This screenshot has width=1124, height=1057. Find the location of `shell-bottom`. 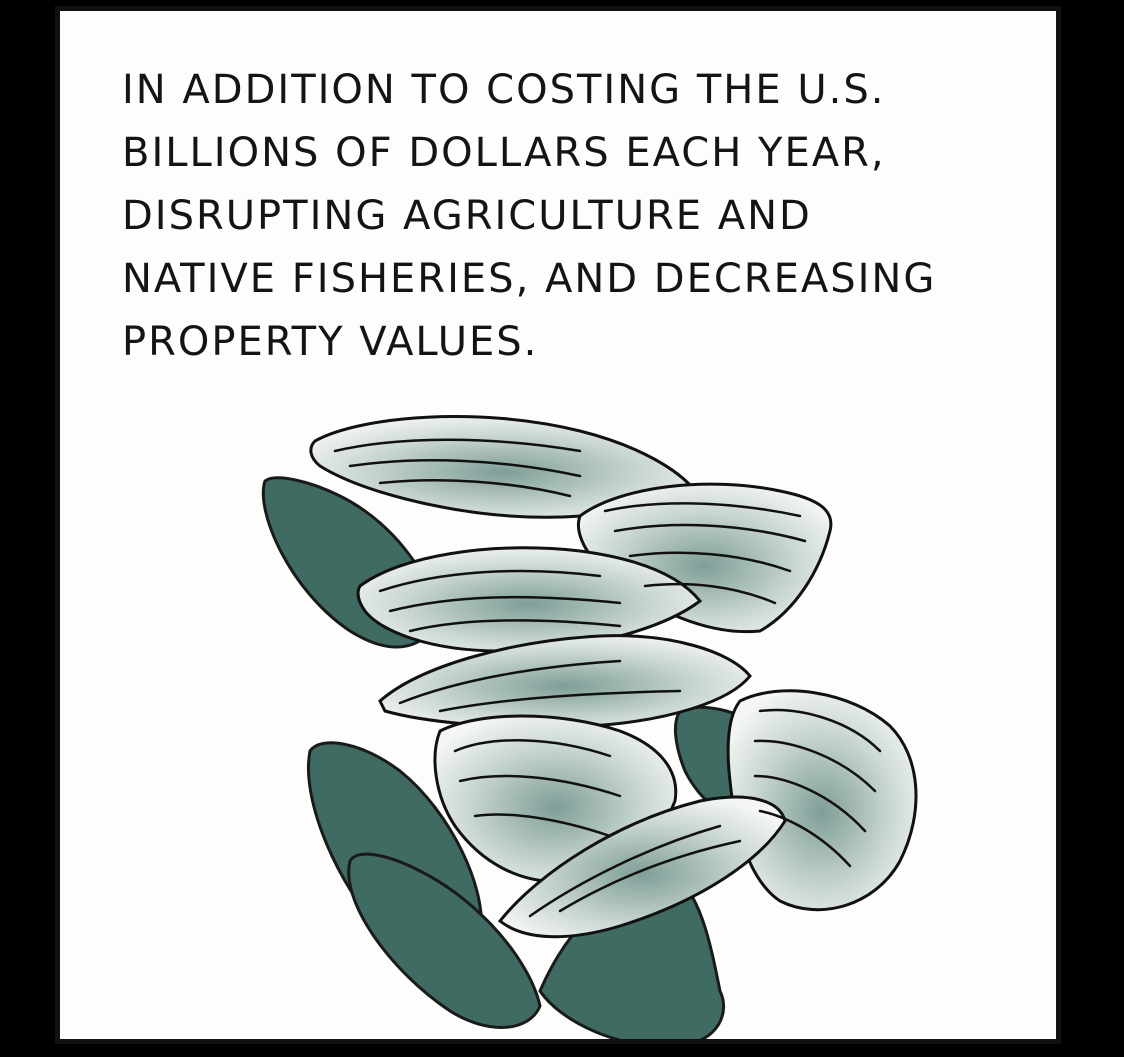

shell-bottom is located at coordinates (642, 867).